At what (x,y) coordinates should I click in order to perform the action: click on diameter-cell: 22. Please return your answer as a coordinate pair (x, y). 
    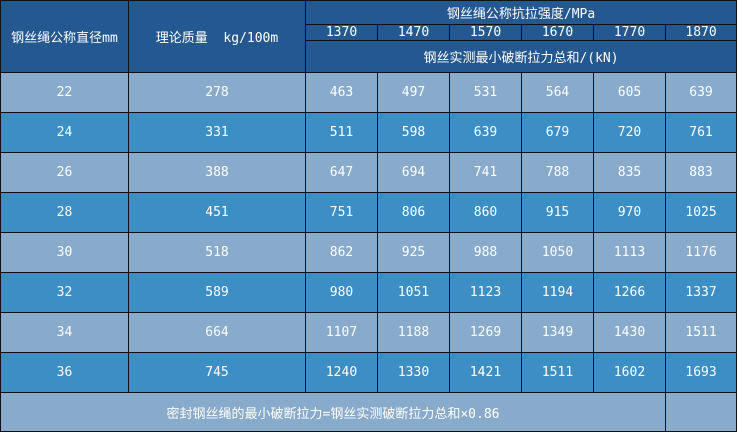
    Looking at the image, I should click on (64, 92).